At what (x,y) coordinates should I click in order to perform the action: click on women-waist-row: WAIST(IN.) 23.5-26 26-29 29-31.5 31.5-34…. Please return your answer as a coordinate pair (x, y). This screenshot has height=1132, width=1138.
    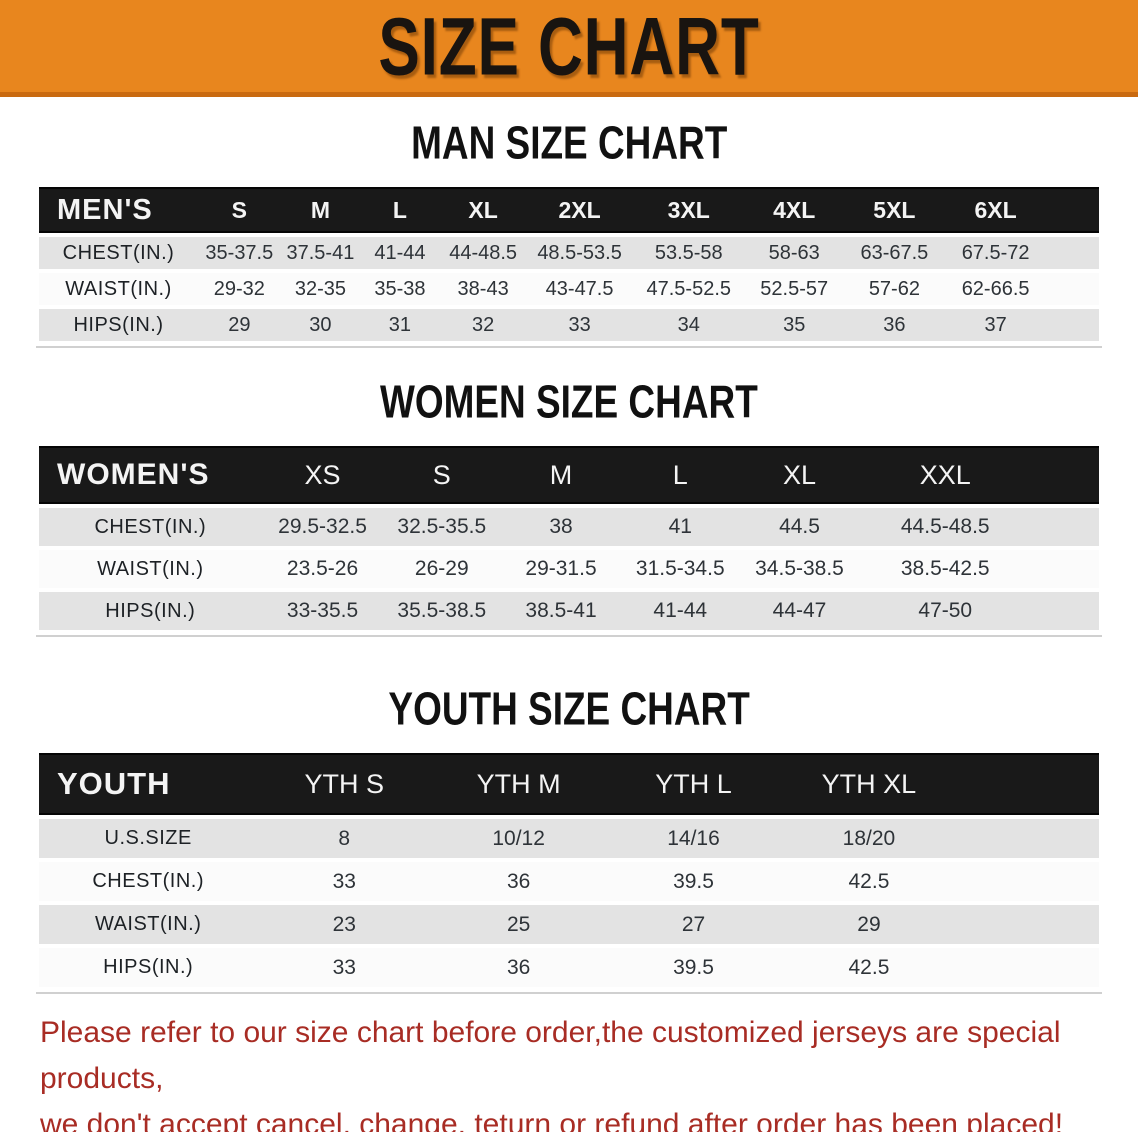
    Looking at the image, I should click on (569, 569).